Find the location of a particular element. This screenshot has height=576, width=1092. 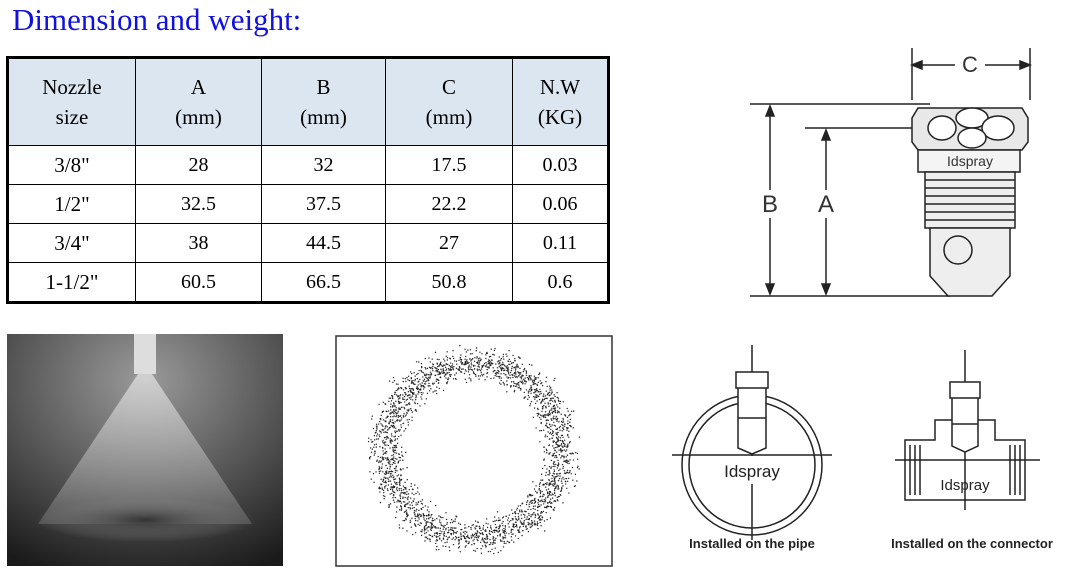

header-text: (mm) is located at coordinates (449, 117).